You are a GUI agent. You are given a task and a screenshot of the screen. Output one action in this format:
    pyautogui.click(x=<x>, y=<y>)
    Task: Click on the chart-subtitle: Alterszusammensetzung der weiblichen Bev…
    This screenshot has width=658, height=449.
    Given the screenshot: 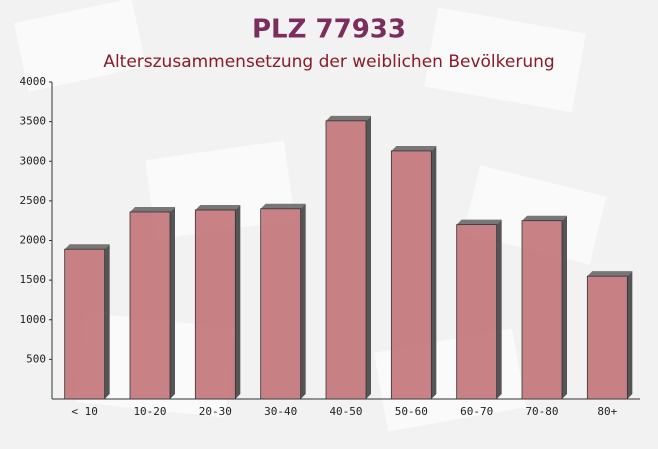 What is the action you would take?
    pyautogui.click(x=328, y=62)
    